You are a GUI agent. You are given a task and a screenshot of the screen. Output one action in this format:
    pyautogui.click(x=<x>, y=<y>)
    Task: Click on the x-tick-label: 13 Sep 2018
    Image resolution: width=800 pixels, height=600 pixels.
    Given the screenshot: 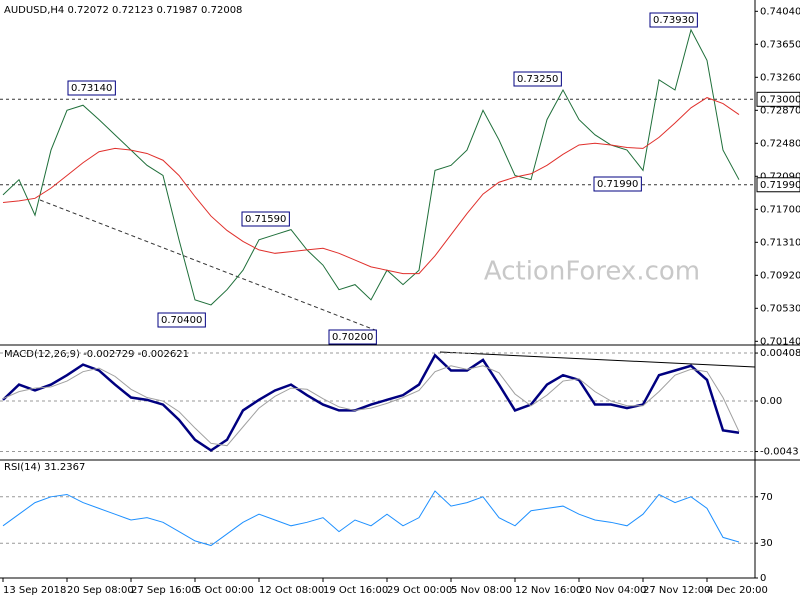 What is the action you would take?
    pyautogui.click(x=34, y=590)
    